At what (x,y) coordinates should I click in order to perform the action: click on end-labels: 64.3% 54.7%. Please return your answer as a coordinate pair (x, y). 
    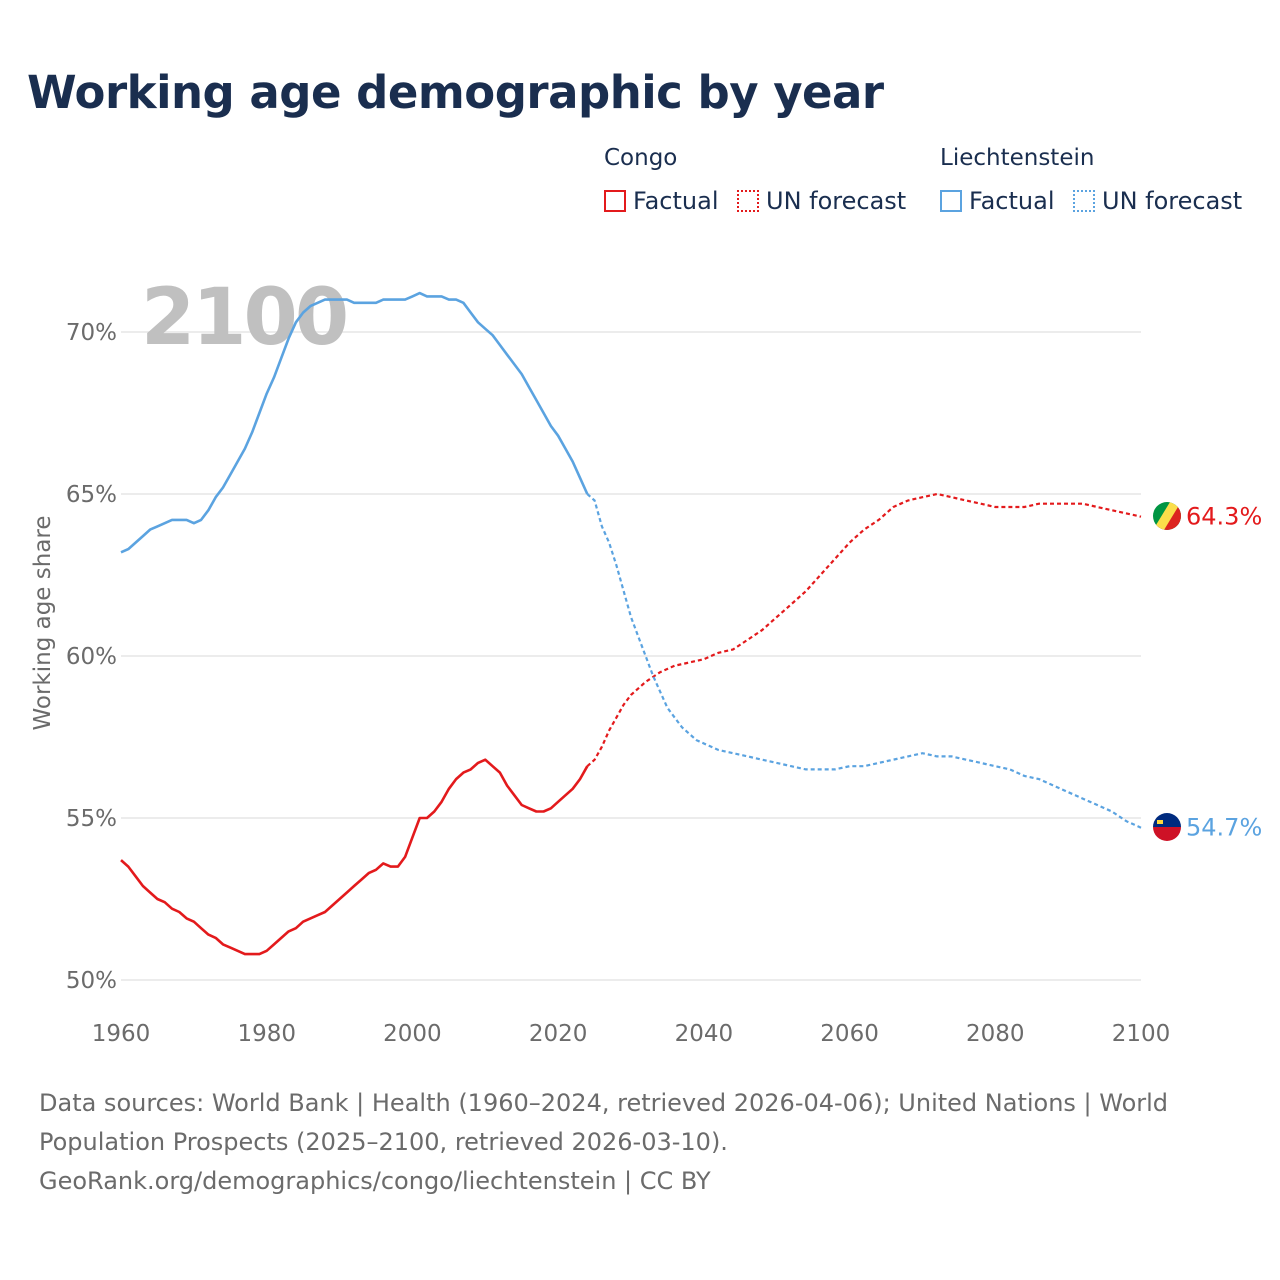
    Looking at the image, I should click on (1224, 672).